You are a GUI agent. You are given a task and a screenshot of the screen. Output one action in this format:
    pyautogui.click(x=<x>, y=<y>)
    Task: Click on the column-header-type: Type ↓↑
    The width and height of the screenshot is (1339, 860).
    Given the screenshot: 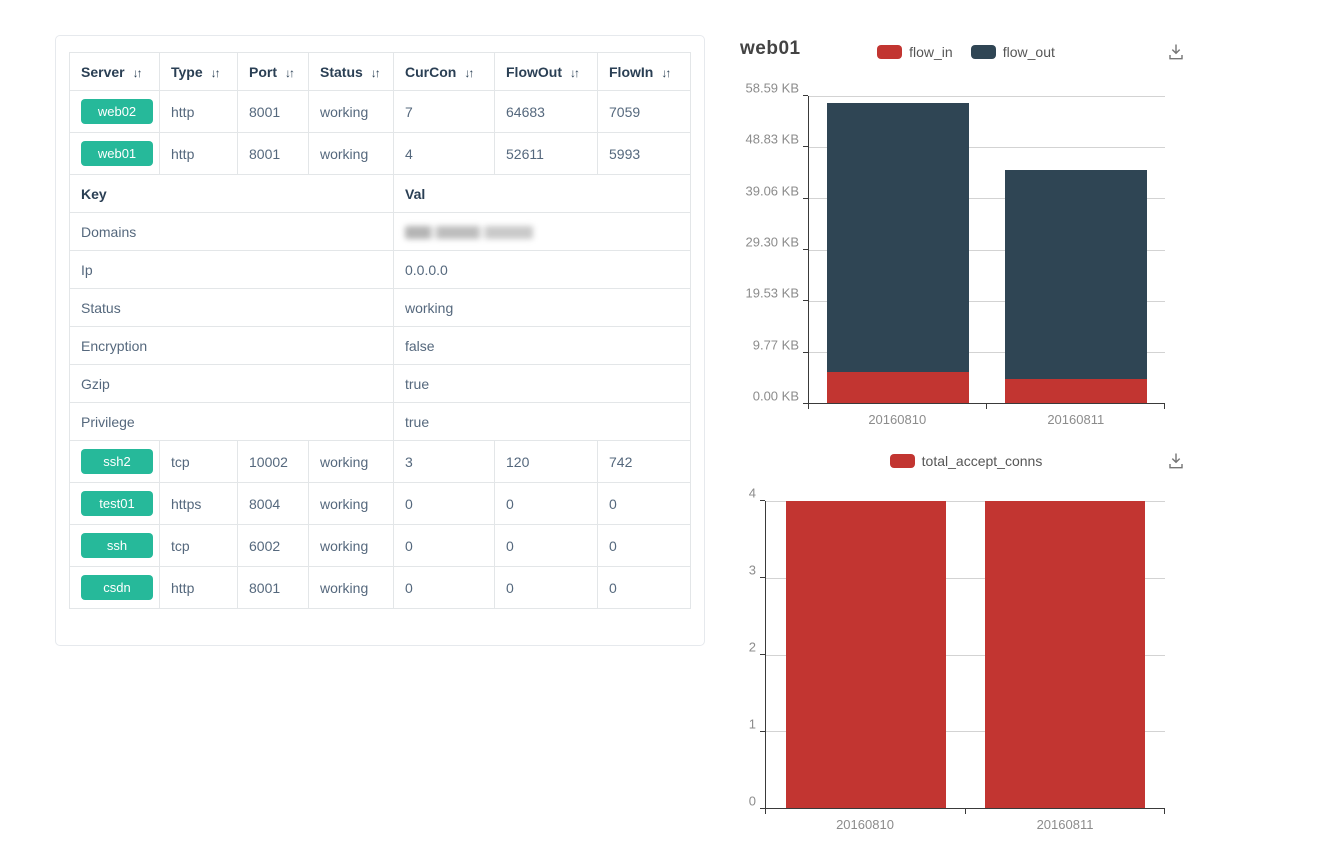 What is the action you would take?
    pyautogui.click(x=198, y=71)
    